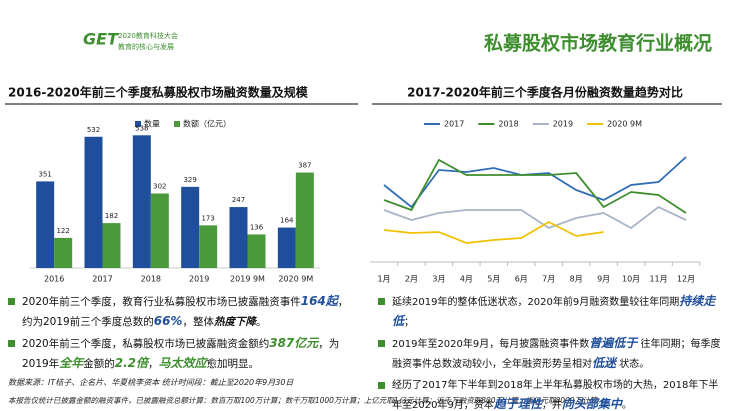 The height and width of the screenshot is (411, 730). Describe the element at coordinates (613, 343) in the screenshot. I see `emphasis: 普遍低于` at that location.